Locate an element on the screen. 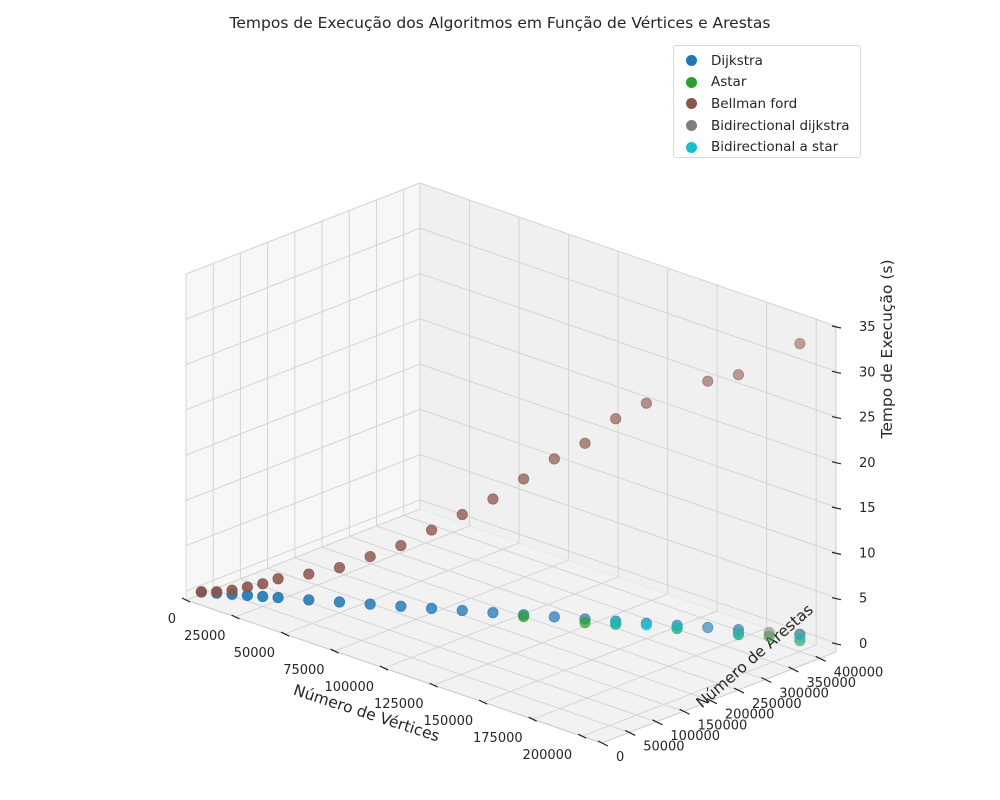  z-tick-label: 5 is located at coordinates (863, 599).